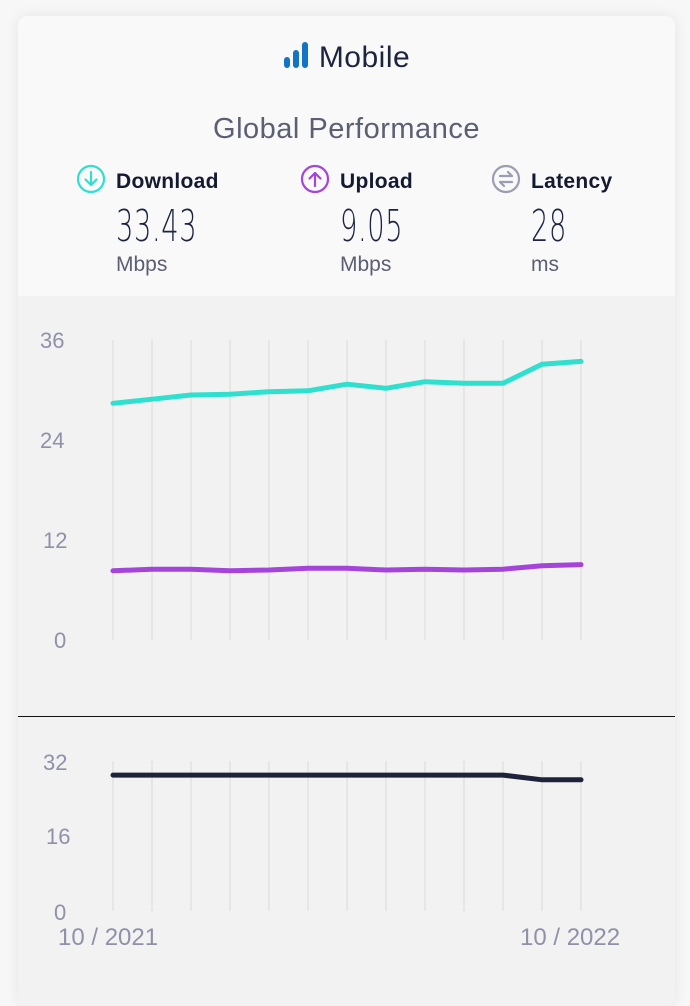  Describe the element at coordinates (91, 181) in the screenshot. I see `download-arrow-icon` at that location.